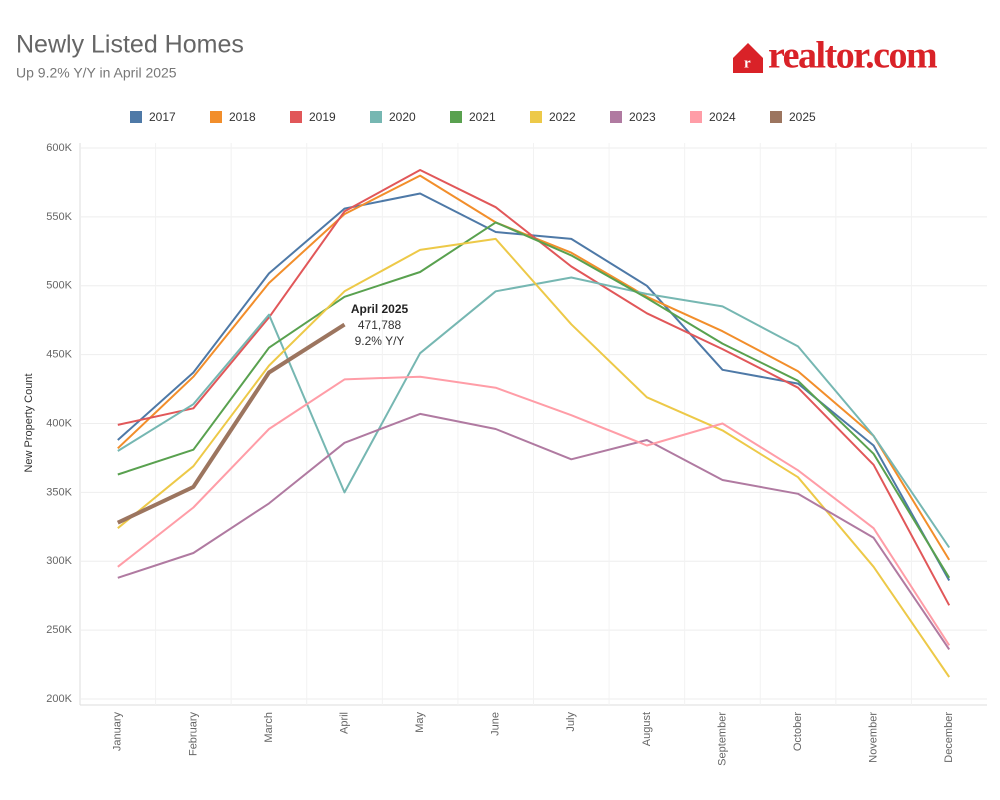 The width and height of the screenshot is (1000, 800). What do you see at coordinates (269, 727) in the screenshot?
I see `x-tick-label: March` at bounding box center [269, 727].